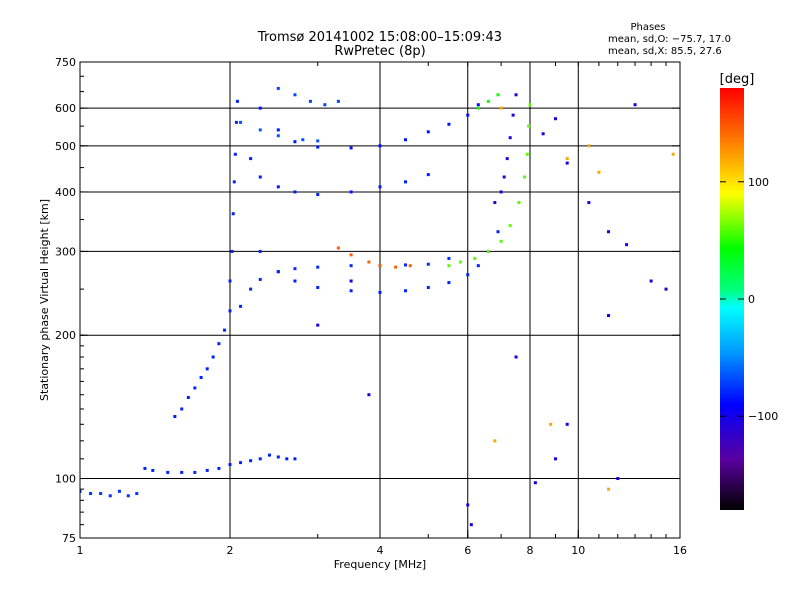 The width and height of the screenshot is (800, 600). Describe the element at coordinates (647, 27) in the screenshot. I see `stats-title: Phases` at that location.